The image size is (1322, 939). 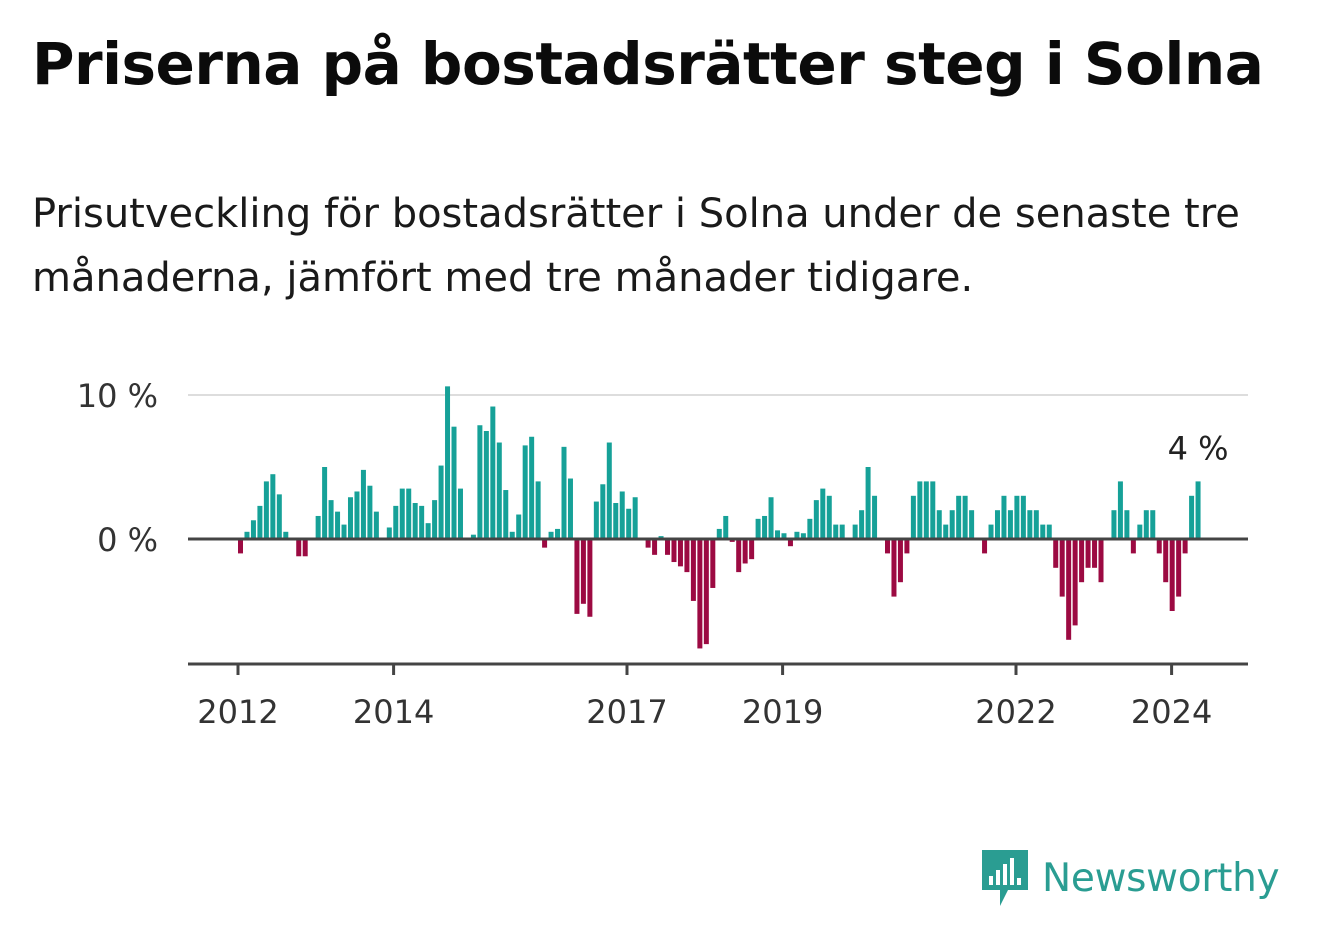 What do you see at coordinates (1005, 878) in the screenshot?
I see `newsworthy-logo-icon` at bounding box center [1005, 878].